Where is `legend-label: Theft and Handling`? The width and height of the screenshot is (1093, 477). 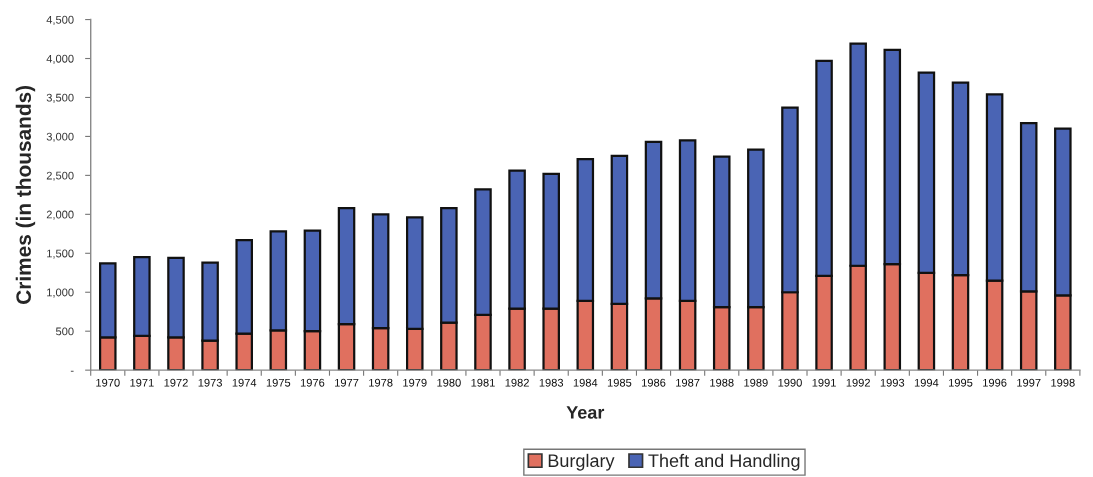
legend-label: Theft and Handling is located at coordinates (724, 462).